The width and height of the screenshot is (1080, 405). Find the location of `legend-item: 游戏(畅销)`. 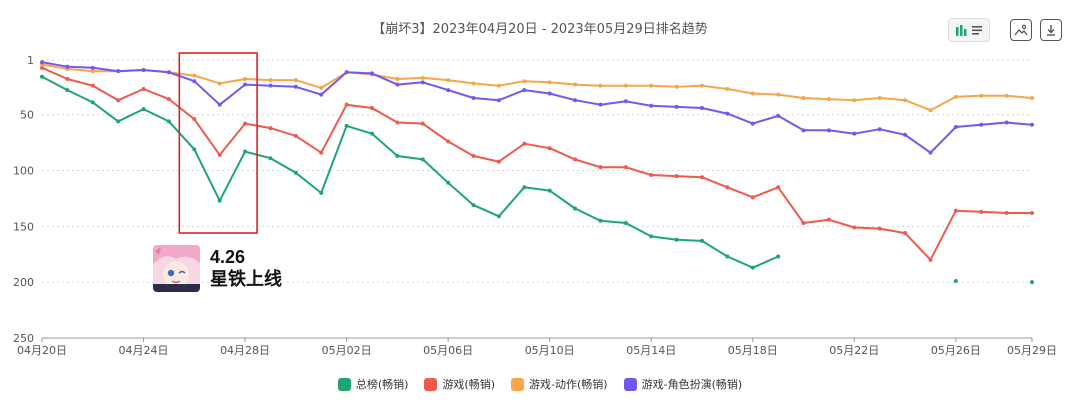

legend-item: 游戏(畅销) is located at coordinates (459, 384).